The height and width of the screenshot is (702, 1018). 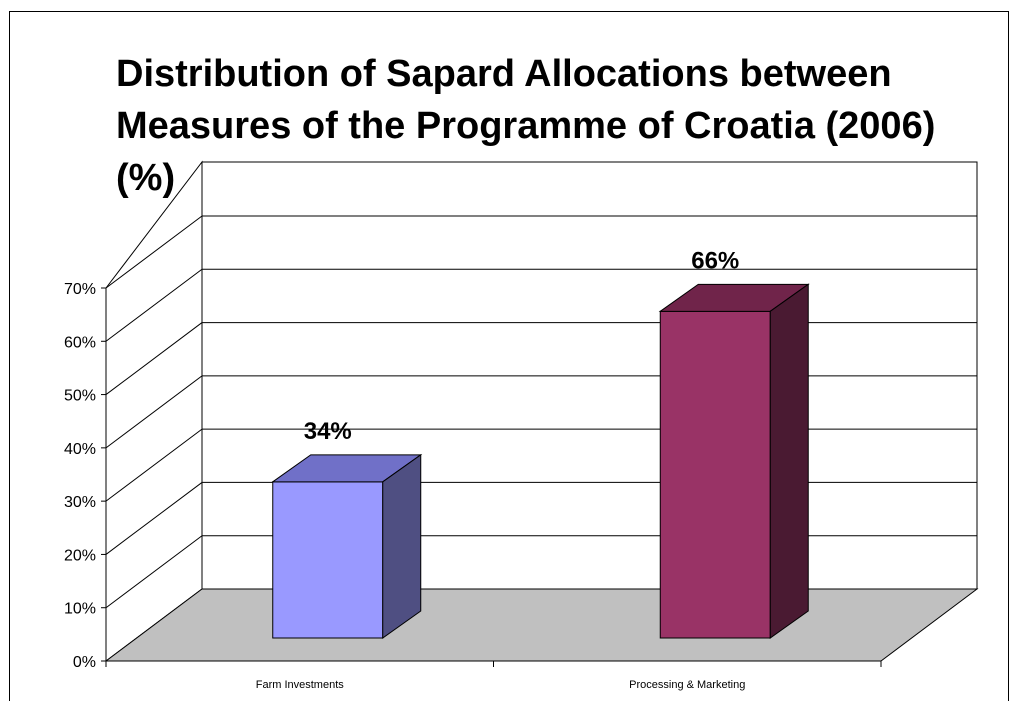 What do you see at coordinates (687, 685) in the screenshot?
I see `x-tick-label: Processing & Marketing` at bounding box center [687, 685].